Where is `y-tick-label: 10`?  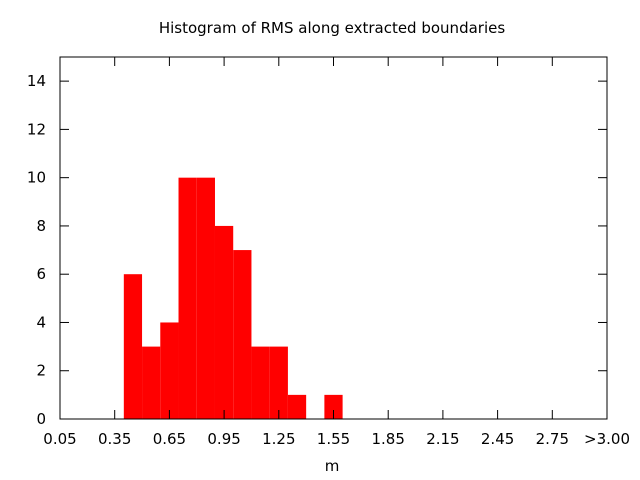 y-tick-label: 10 is located at coordinates (36, 178).